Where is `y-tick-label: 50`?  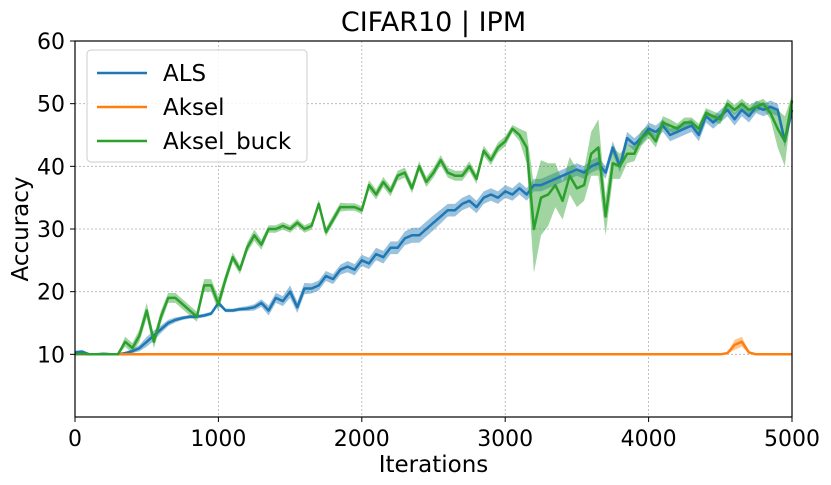
y-tick-label: 50 is located at coordinates (51, 105).